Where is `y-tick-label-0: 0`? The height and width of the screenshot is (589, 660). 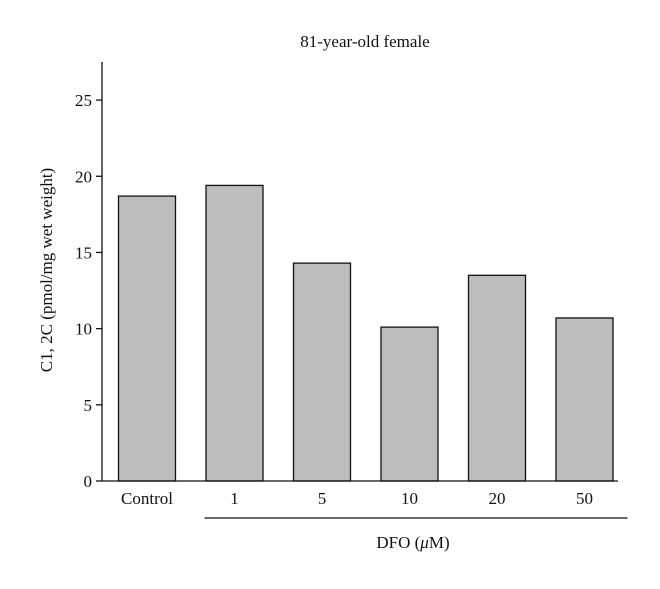 y-tick-label-0: 0 is located at coordinates (88, 481).